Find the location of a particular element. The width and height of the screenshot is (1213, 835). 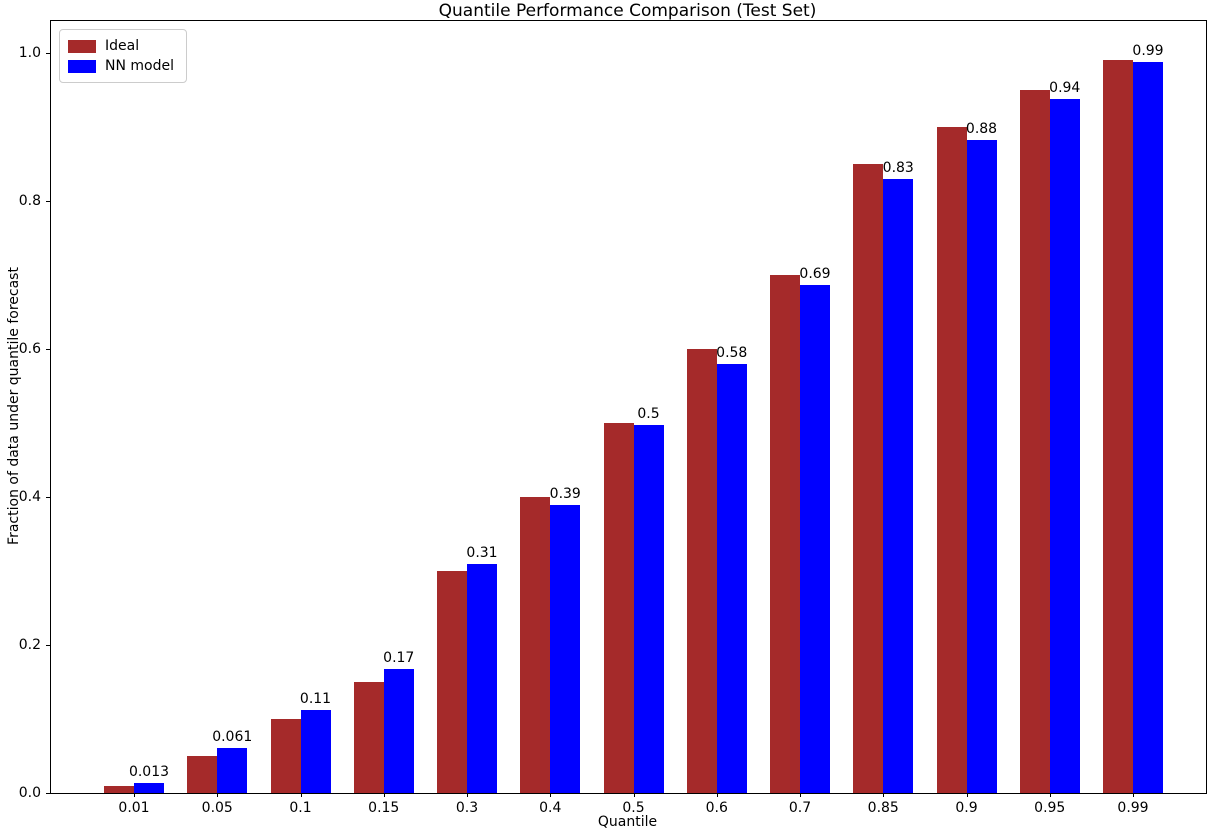

x-tick-label-0.1: 0.1 is located at coordinates (300, 808).